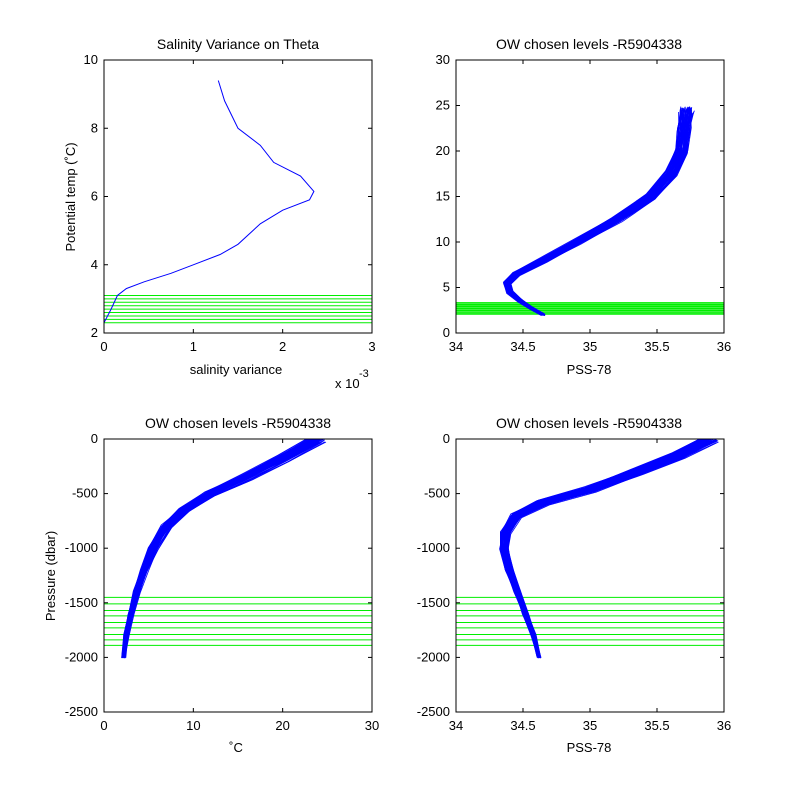  What do you see at coordinates (70, 196) in the screenshot?
I see `y-axis-label: Potential temp (˚C)` at bounding box center [70, 196].